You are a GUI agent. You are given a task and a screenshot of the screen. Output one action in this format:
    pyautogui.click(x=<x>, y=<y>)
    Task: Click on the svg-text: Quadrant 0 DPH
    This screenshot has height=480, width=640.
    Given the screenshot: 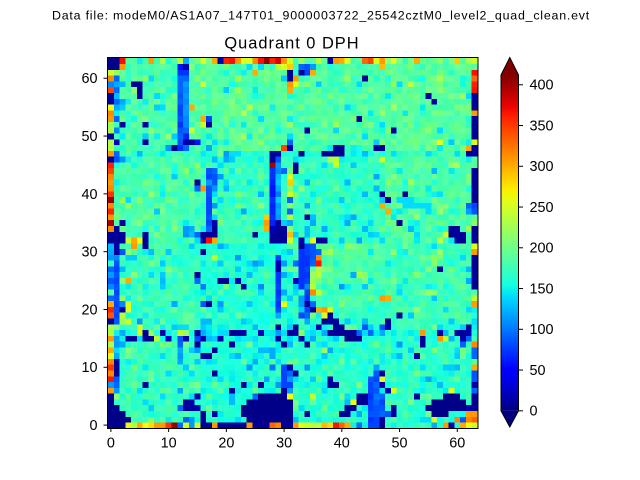 What is the action you would take?
    pyautogui.click(x=291, y=44)
    